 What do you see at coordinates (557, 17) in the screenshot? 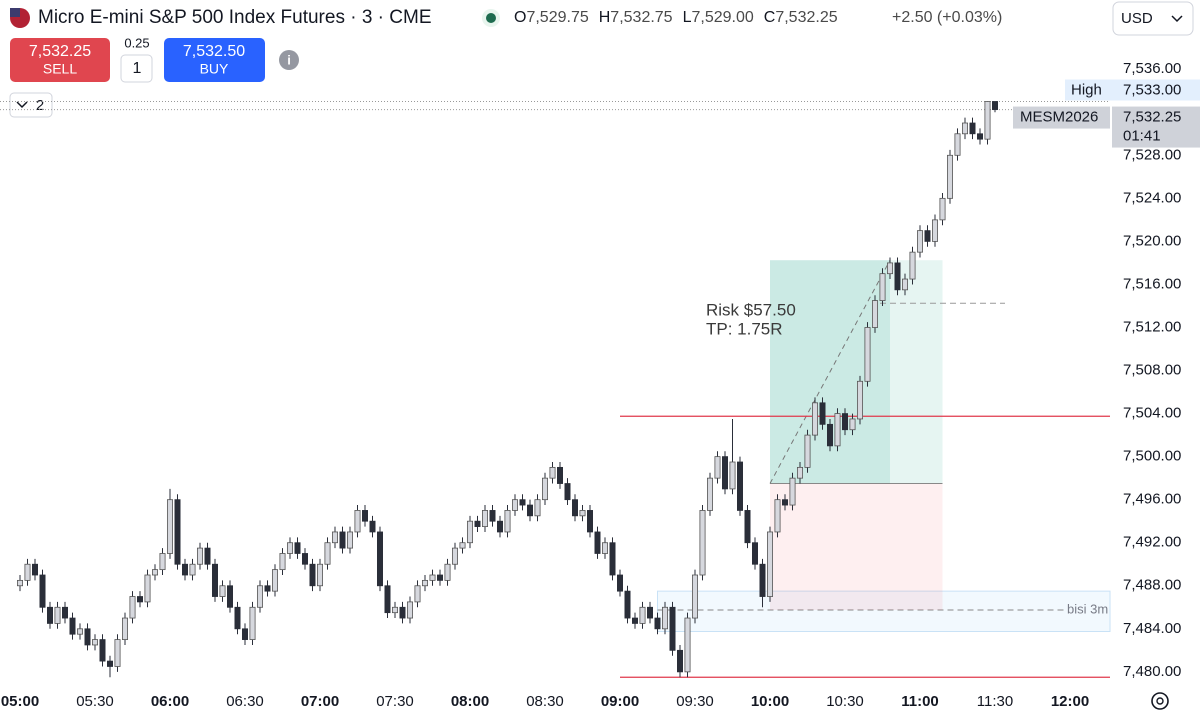
I see `ohlc-value: 7,529.75` at bounding box center [557, 17].